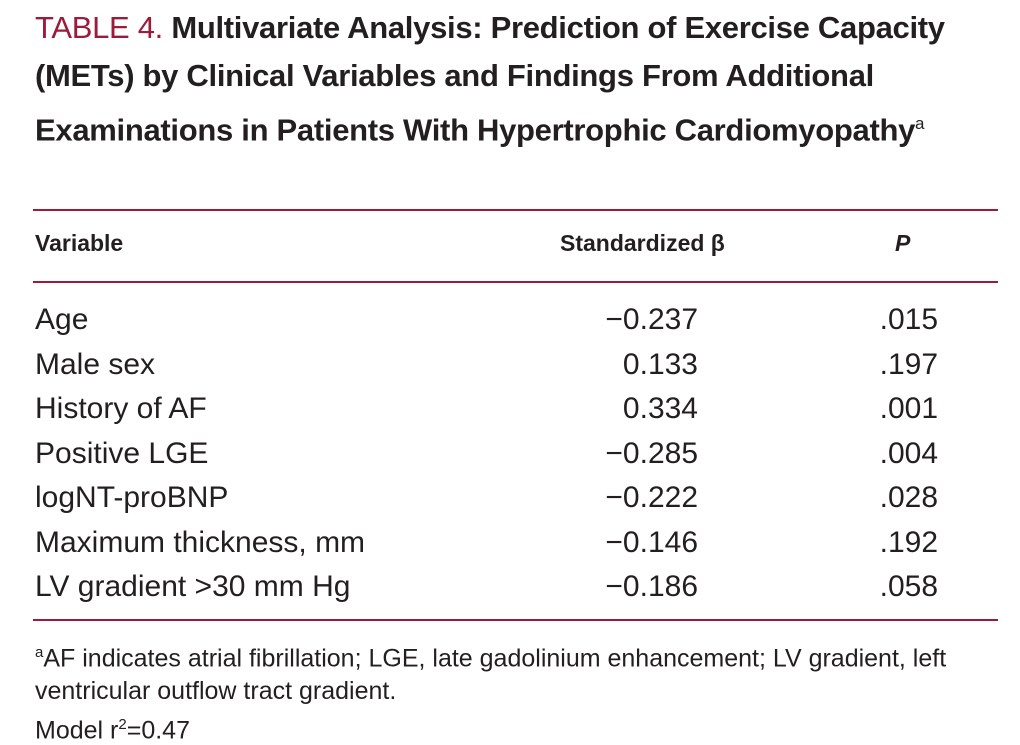 This screenshot has height=745, width=1020. Describe the element at coordinates (79, 243) in the screenshot. I see `header-cell: Variable` at that location.